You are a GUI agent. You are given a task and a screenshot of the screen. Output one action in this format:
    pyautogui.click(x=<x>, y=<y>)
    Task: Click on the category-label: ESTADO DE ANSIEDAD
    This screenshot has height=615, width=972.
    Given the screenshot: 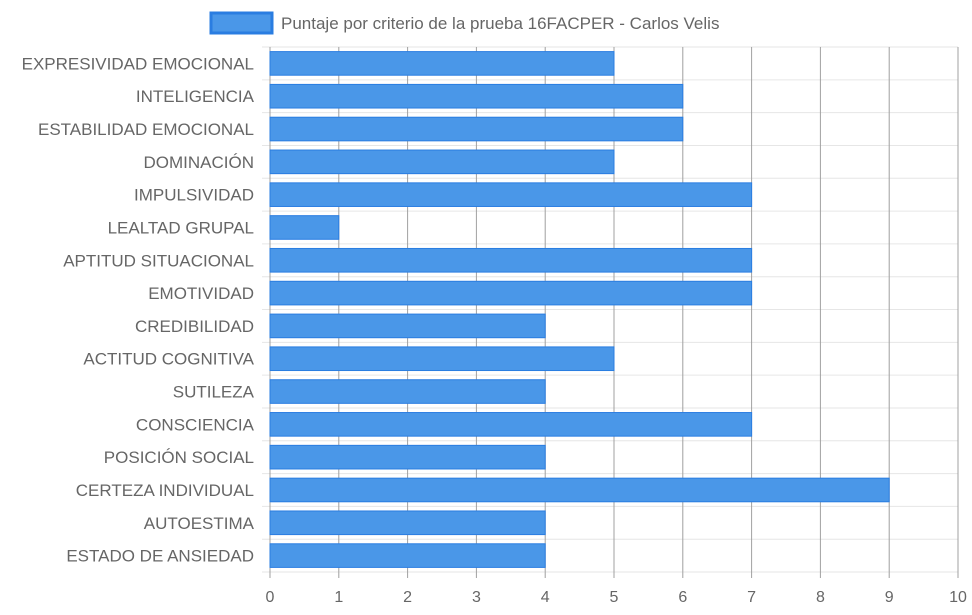 What is the action you would take?
    pyautogui.click(x=160, y=556)
    